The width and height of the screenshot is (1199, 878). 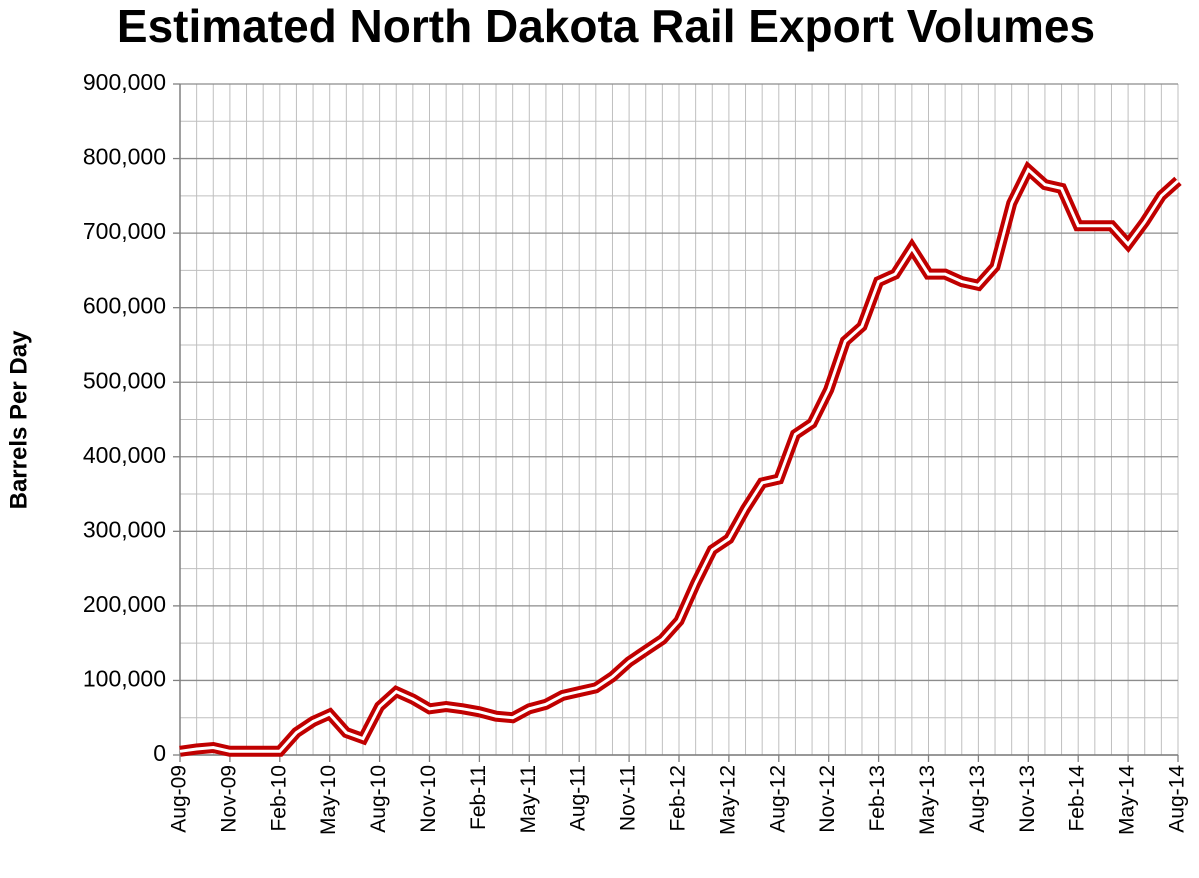 I want to click on y-tick-label: 800,000, so click(x=124, y=157).